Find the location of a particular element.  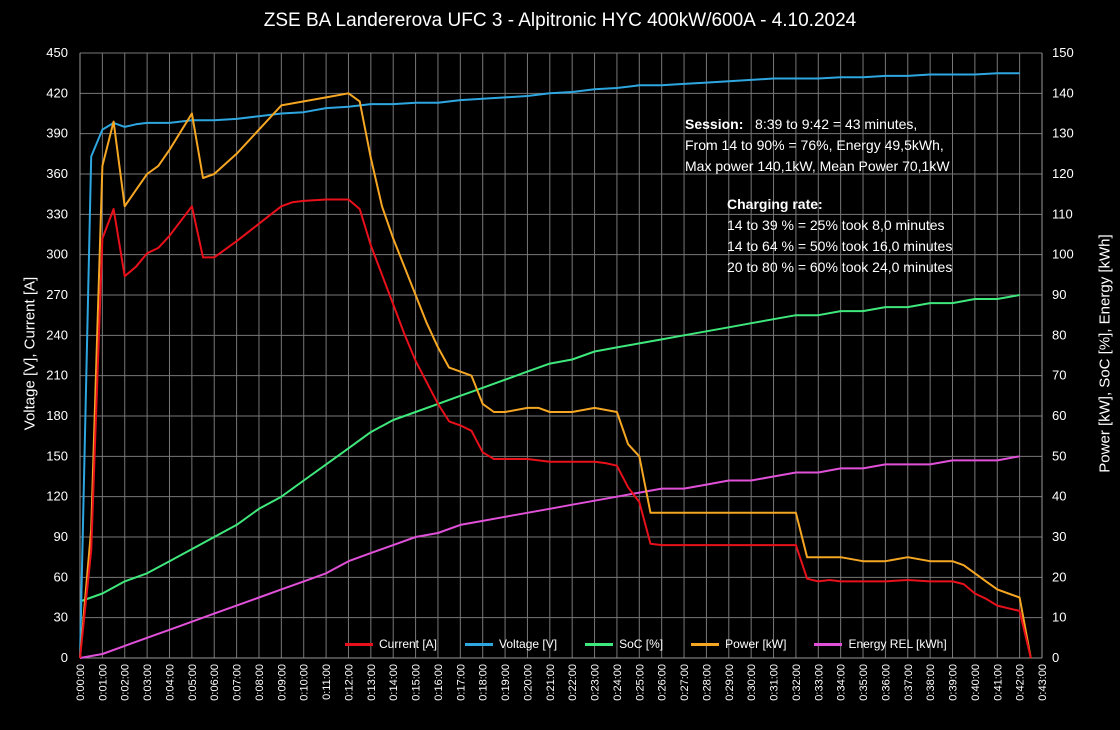

y-tick-label-left: 390 is located at coordinates (57, 133).